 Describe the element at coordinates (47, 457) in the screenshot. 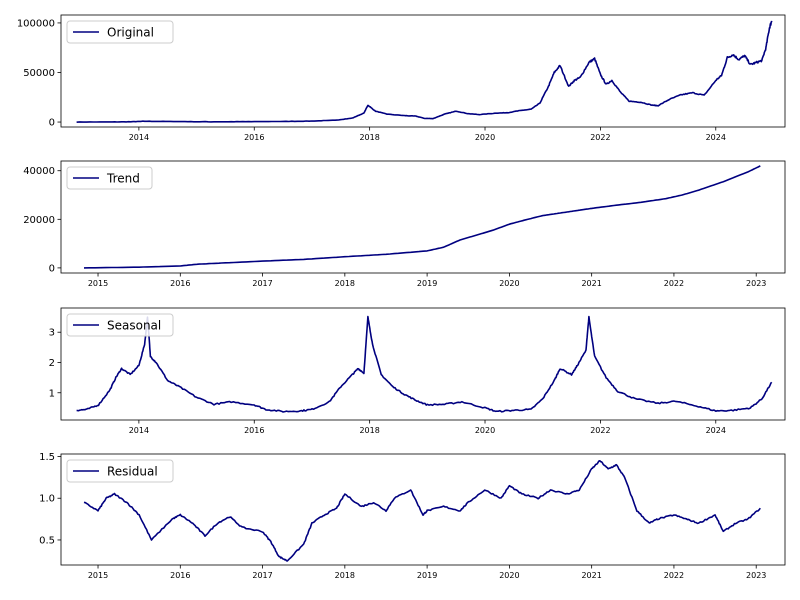

I see `y-tick-label: 1.5` at that location.